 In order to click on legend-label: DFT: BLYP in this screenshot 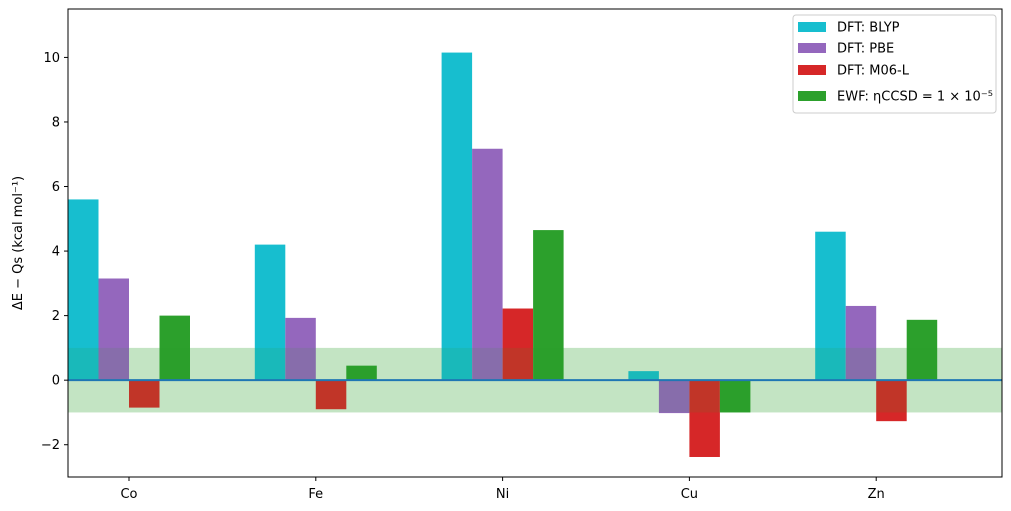, I will do `click(868, 28)`.